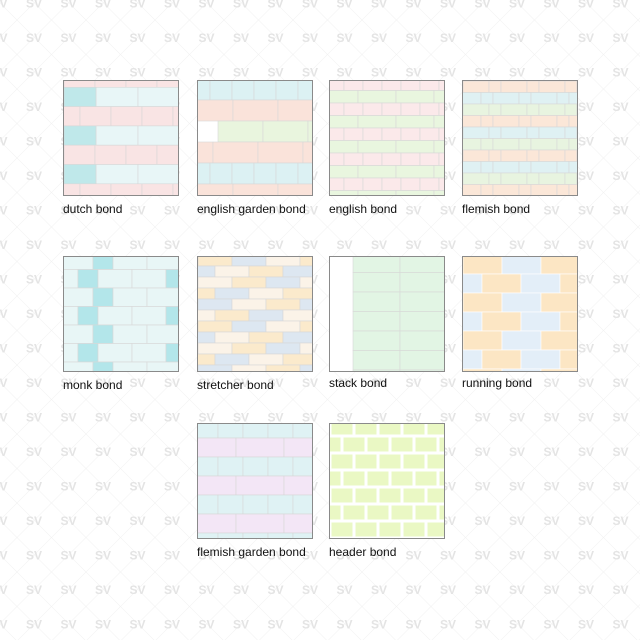  I want to click on swatch-stretcher, so click(255, 314).